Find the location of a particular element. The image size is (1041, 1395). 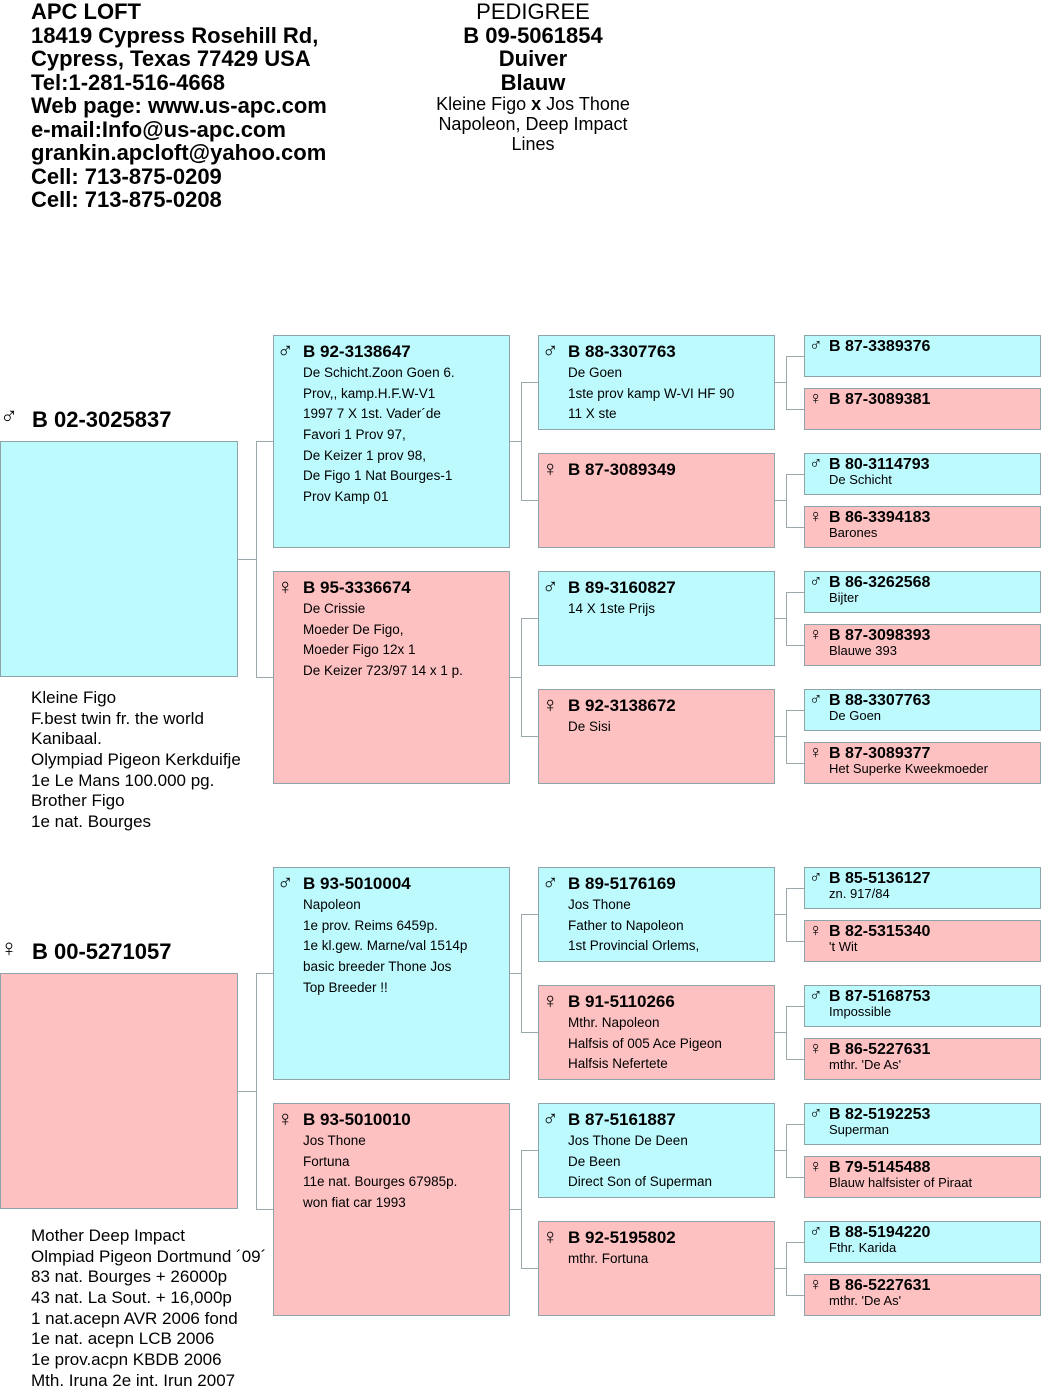

great-grandparent-card: ♀ B 92-5195802 mthr. Fortuna is located at coordinates (656, 1268).